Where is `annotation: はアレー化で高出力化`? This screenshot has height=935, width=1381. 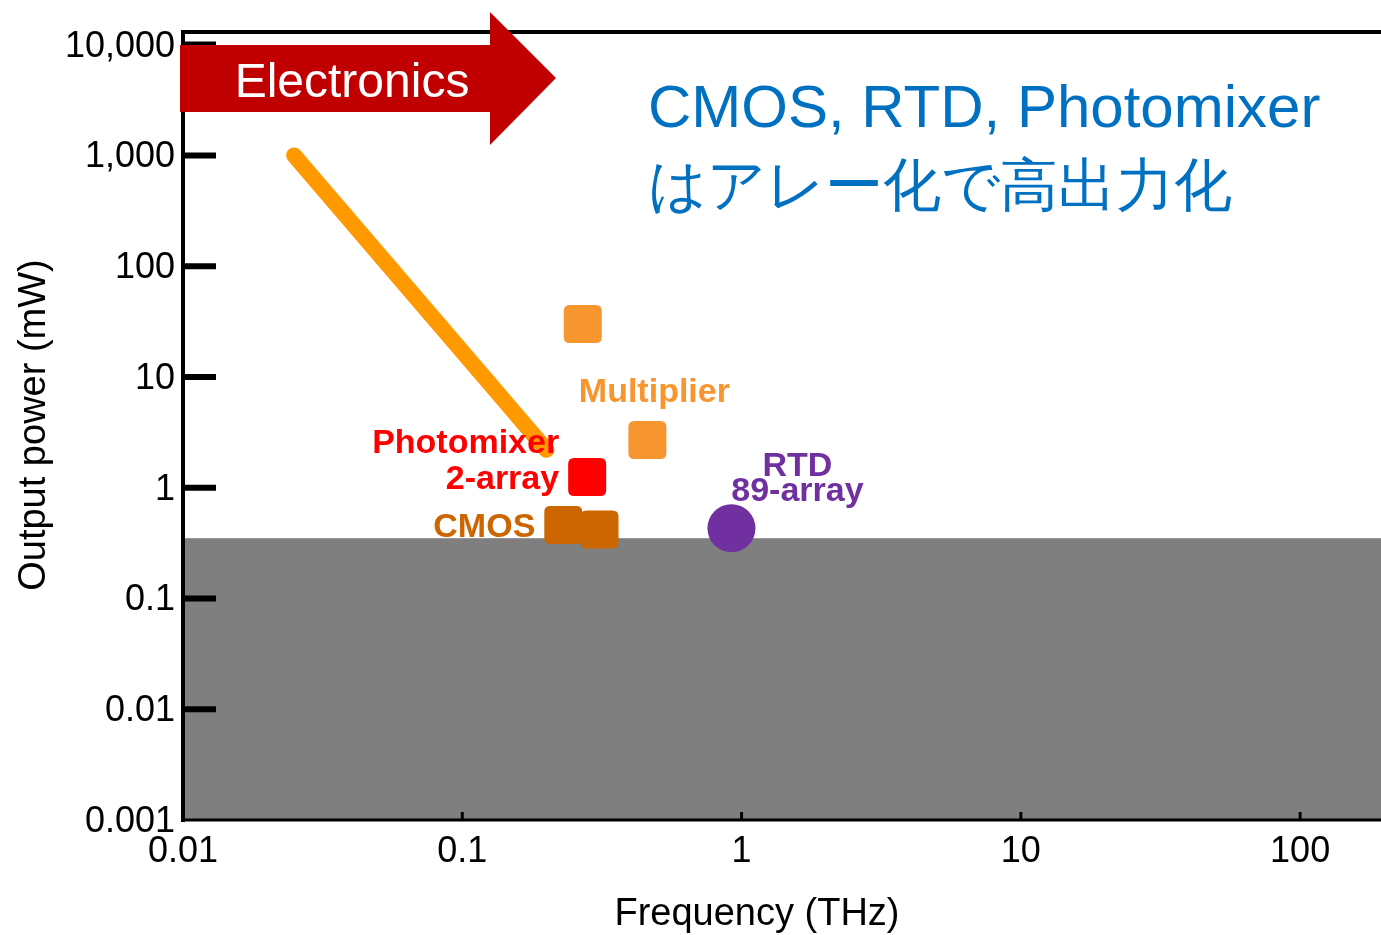
annotation: はアレー化で高出力化 is located at coordinates (940, 184).